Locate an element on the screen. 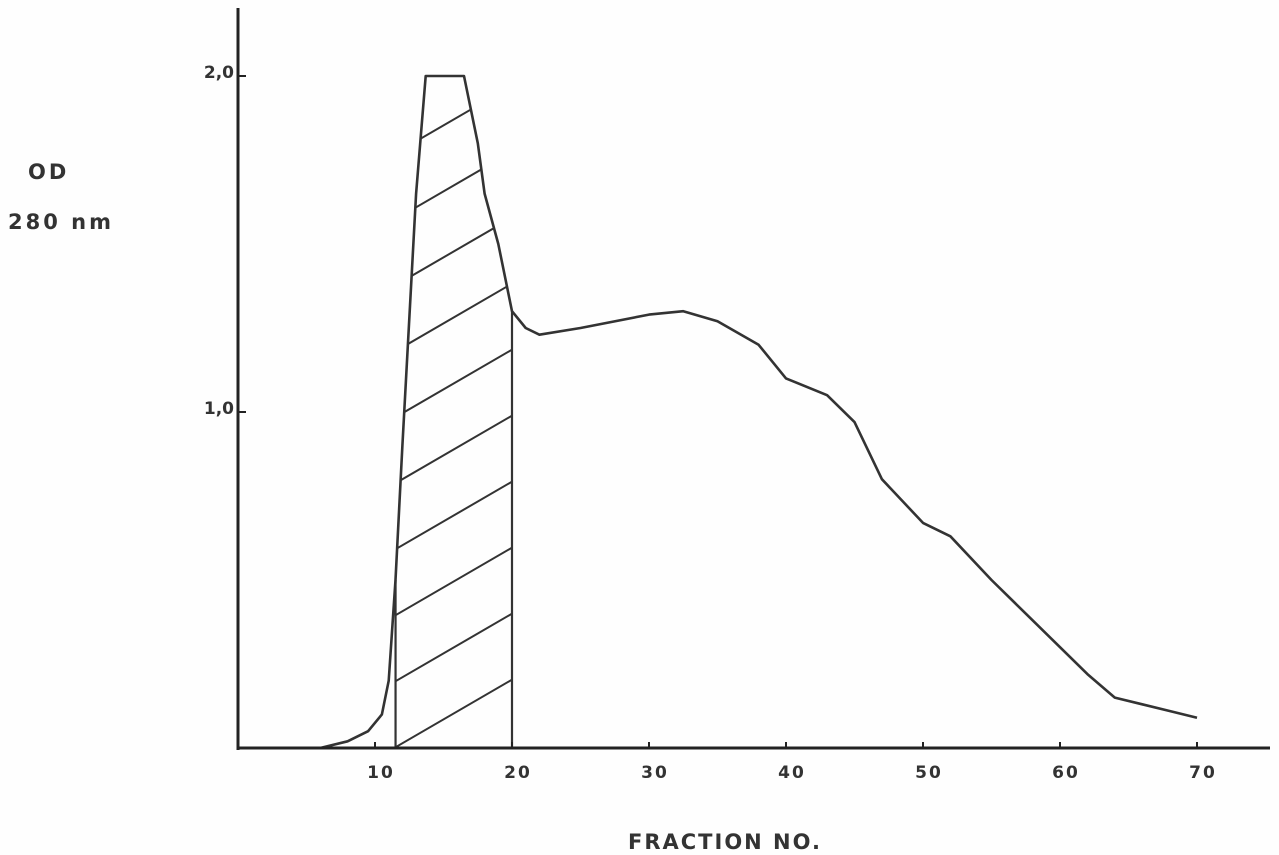  y-axis-label-line2: 280 nm is located at coordinates (61, 222).